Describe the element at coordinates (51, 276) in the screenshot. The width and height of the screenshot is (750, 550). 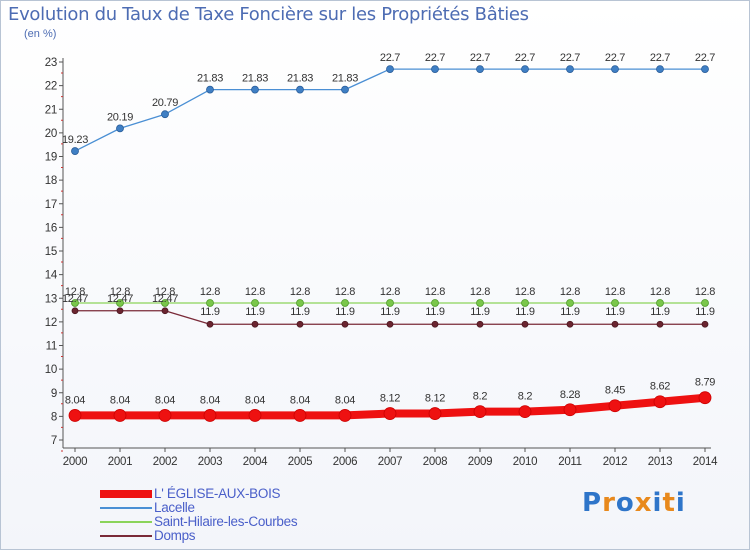
I see `y-tick-label: 14` at that location.